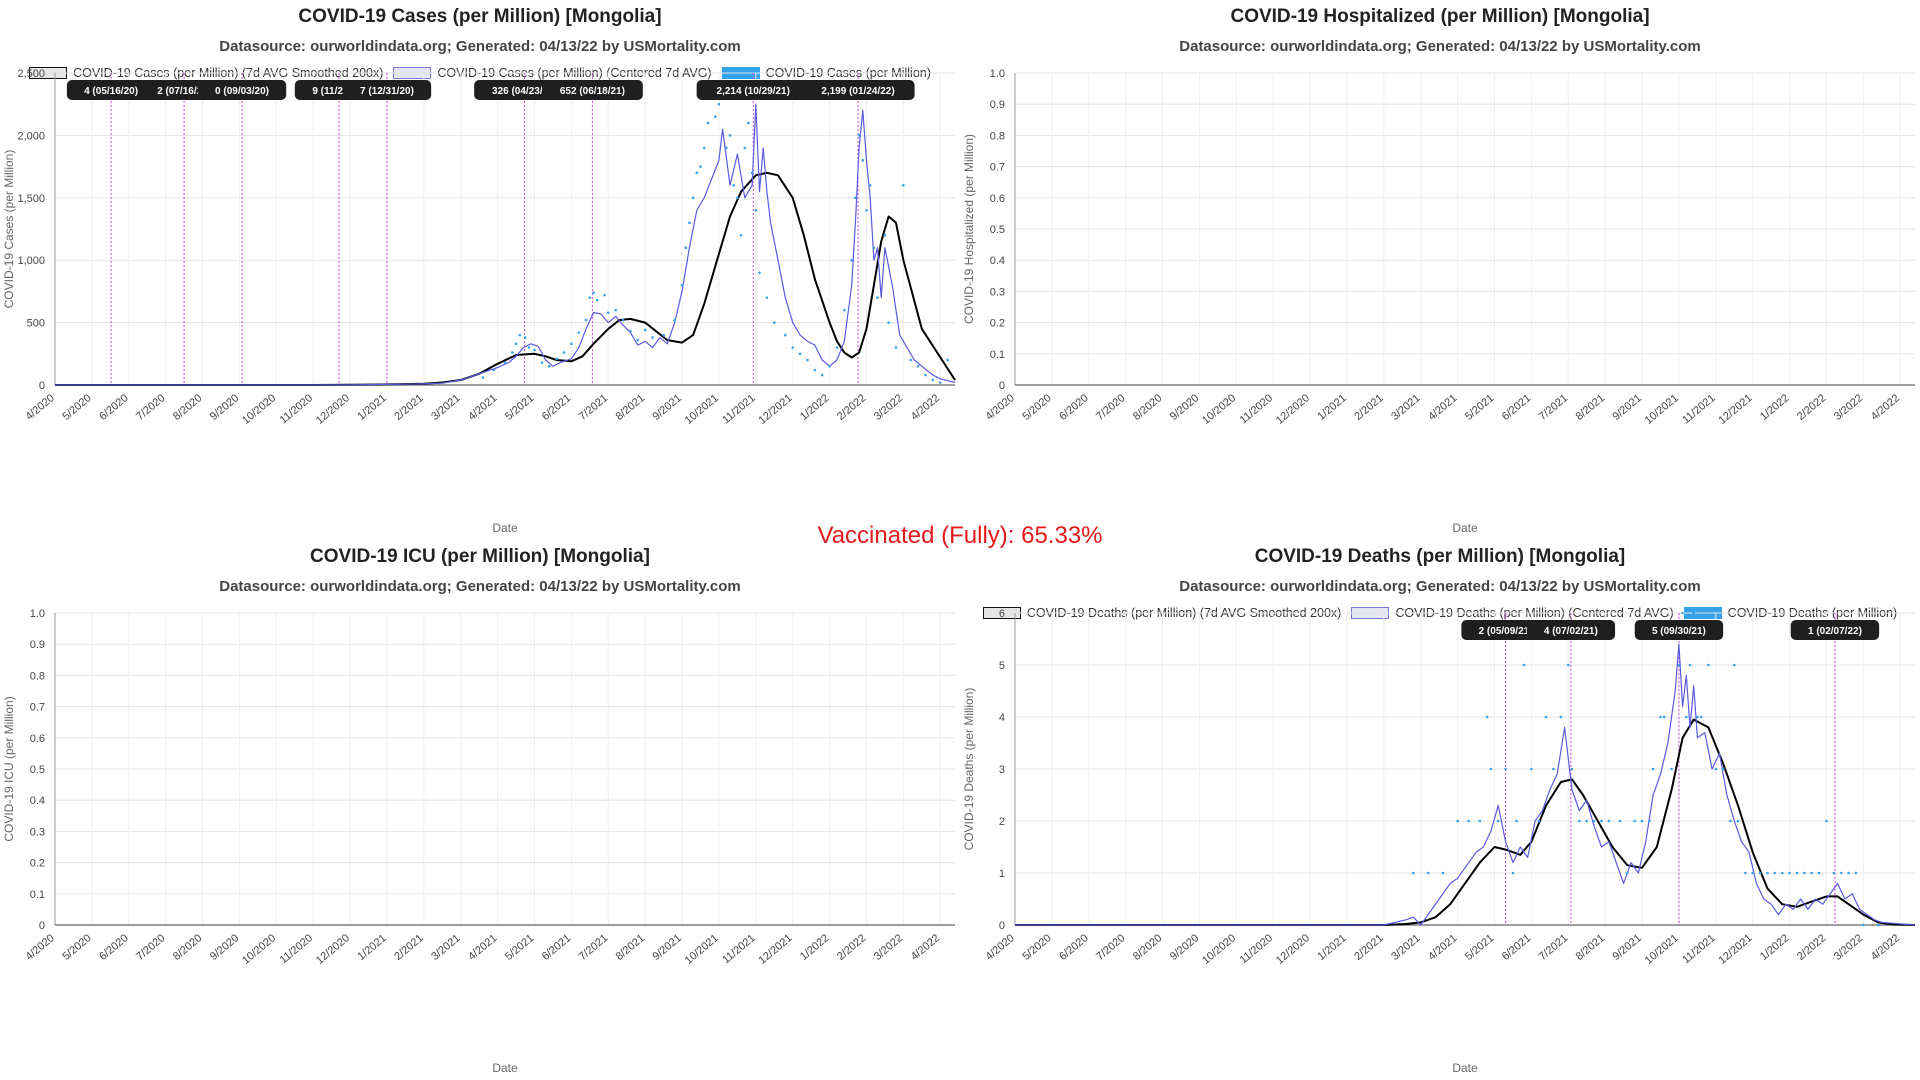  What do you see at coordinates (1735, 409) in the screenshot?
I see `x-tick-label: 12/2021` at bounding box center [1735, 409].